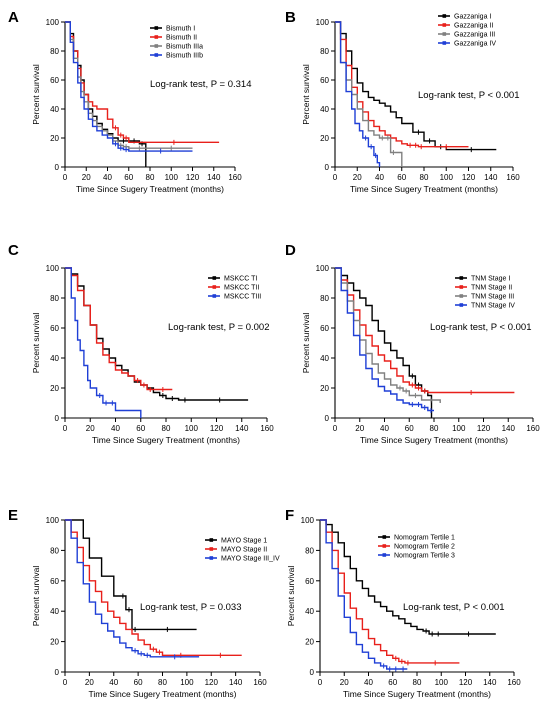 Image resolution: width=550 pixels, height=714 pixels. What do you see at coordinates (162, 682) in the screenshot?
I see `panel-e-x-tick-label: 80` at bounding box center [162, 682].